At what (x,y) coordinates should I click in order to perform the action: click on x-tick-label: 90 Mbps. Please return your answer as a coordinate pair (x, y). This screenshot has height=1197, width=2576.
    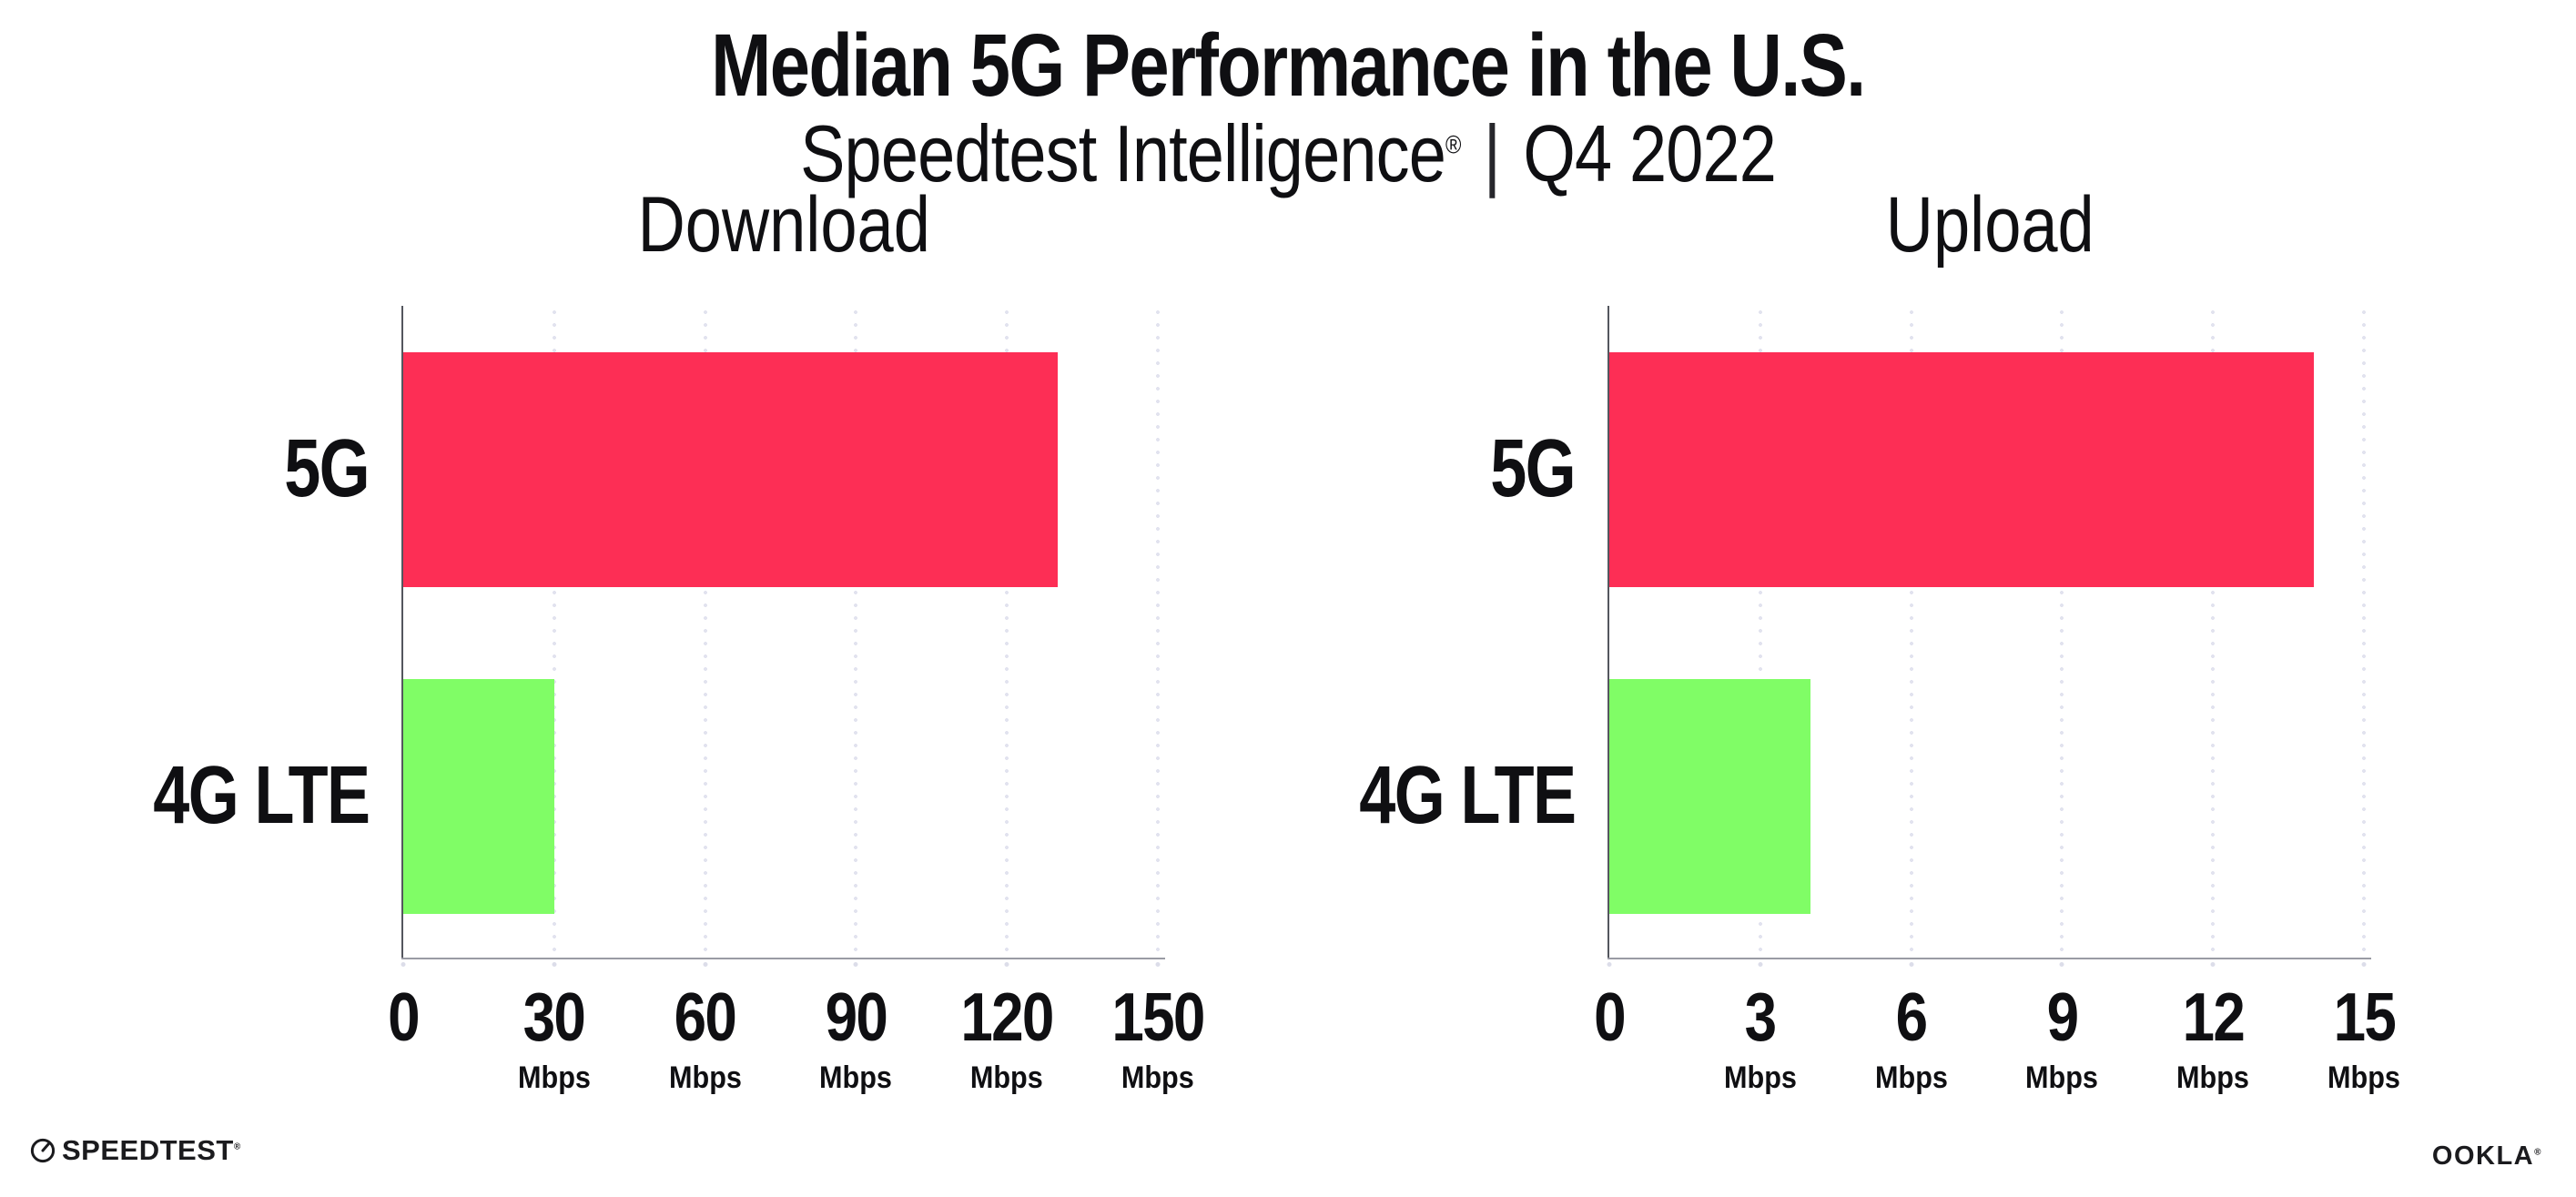
    Looking at the image, I should click on (856, 1037).